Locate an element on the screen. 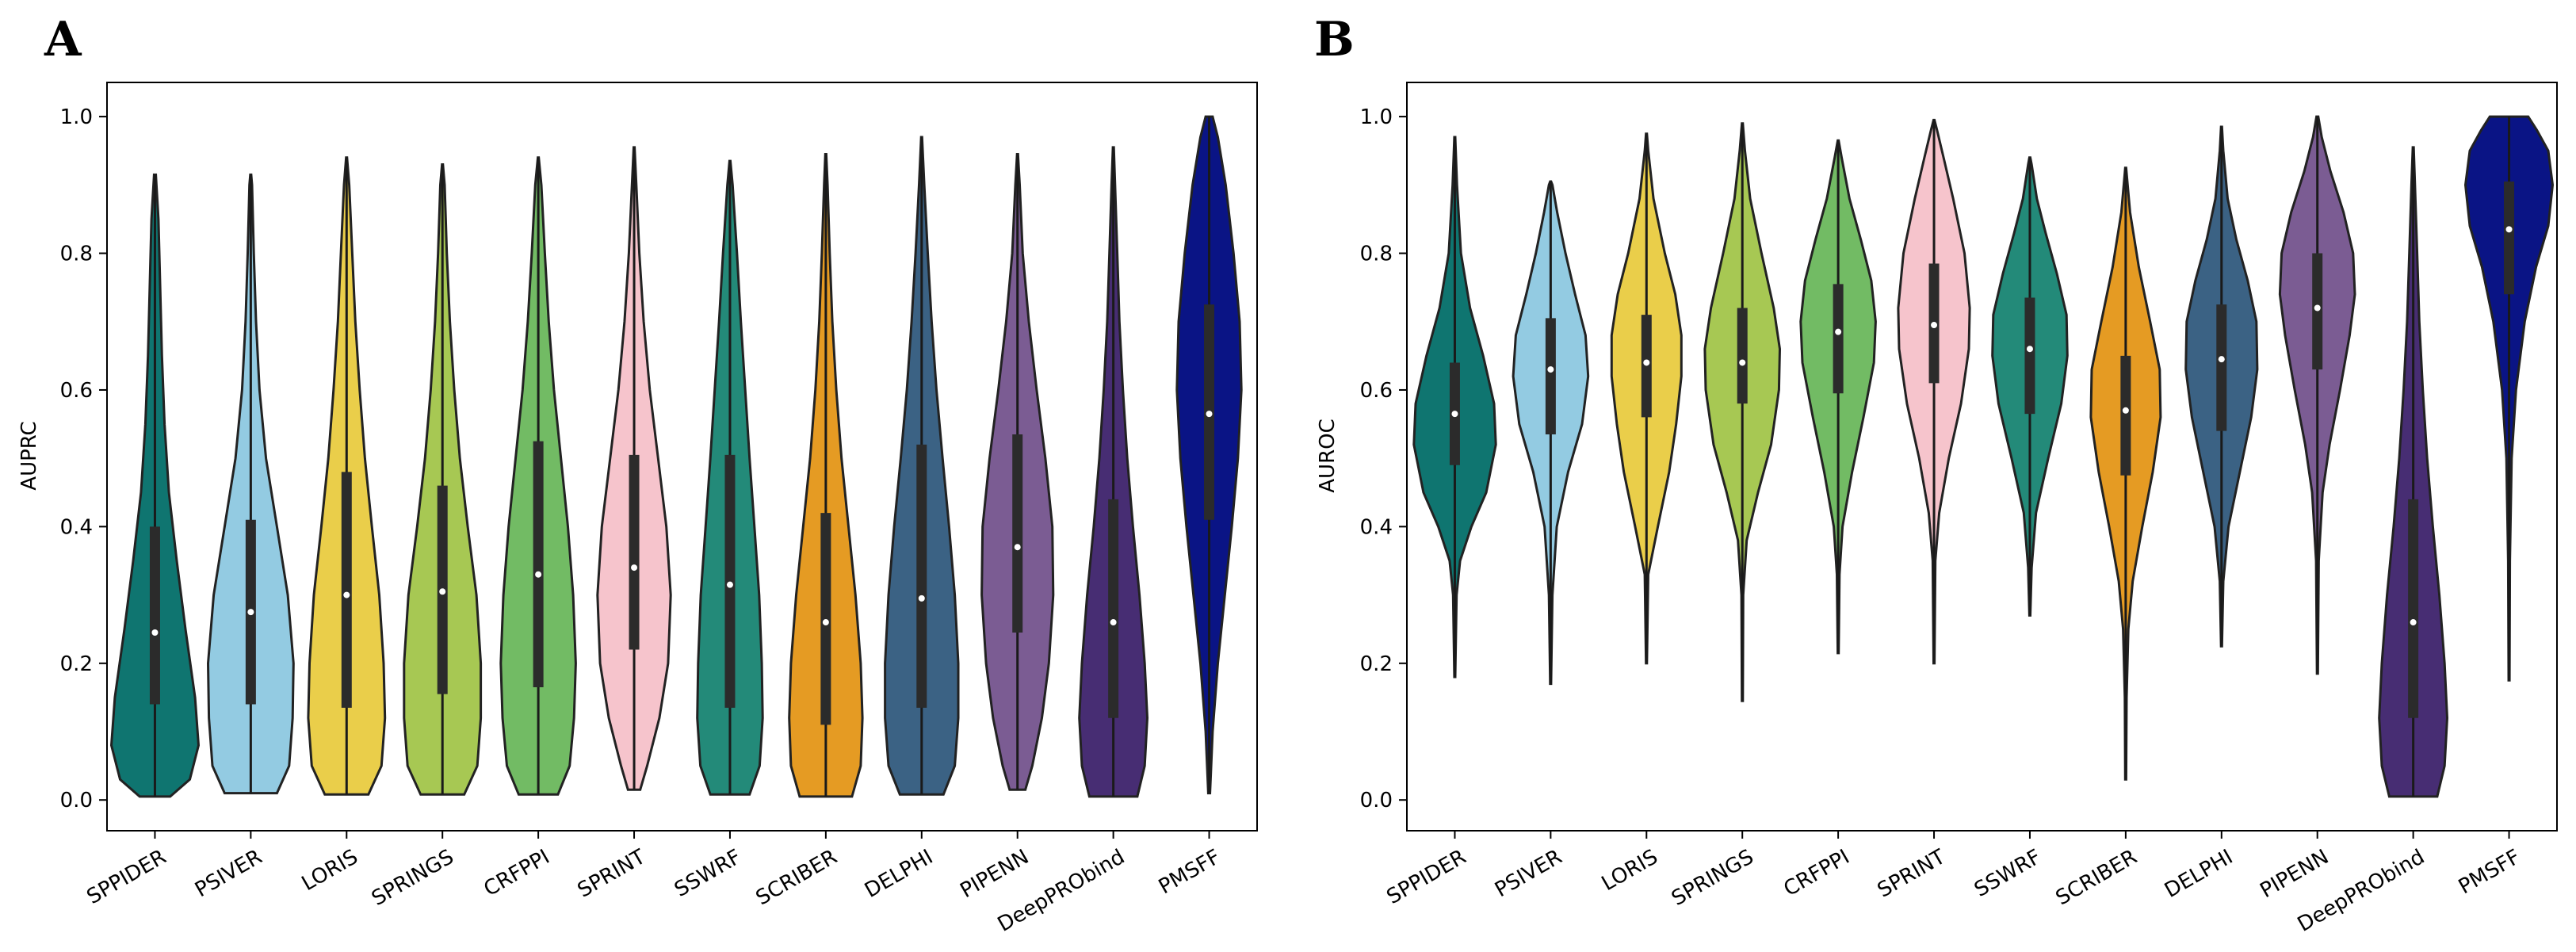  panel-a-ytick-label: 0.6 is located at coordinates (76, 391).